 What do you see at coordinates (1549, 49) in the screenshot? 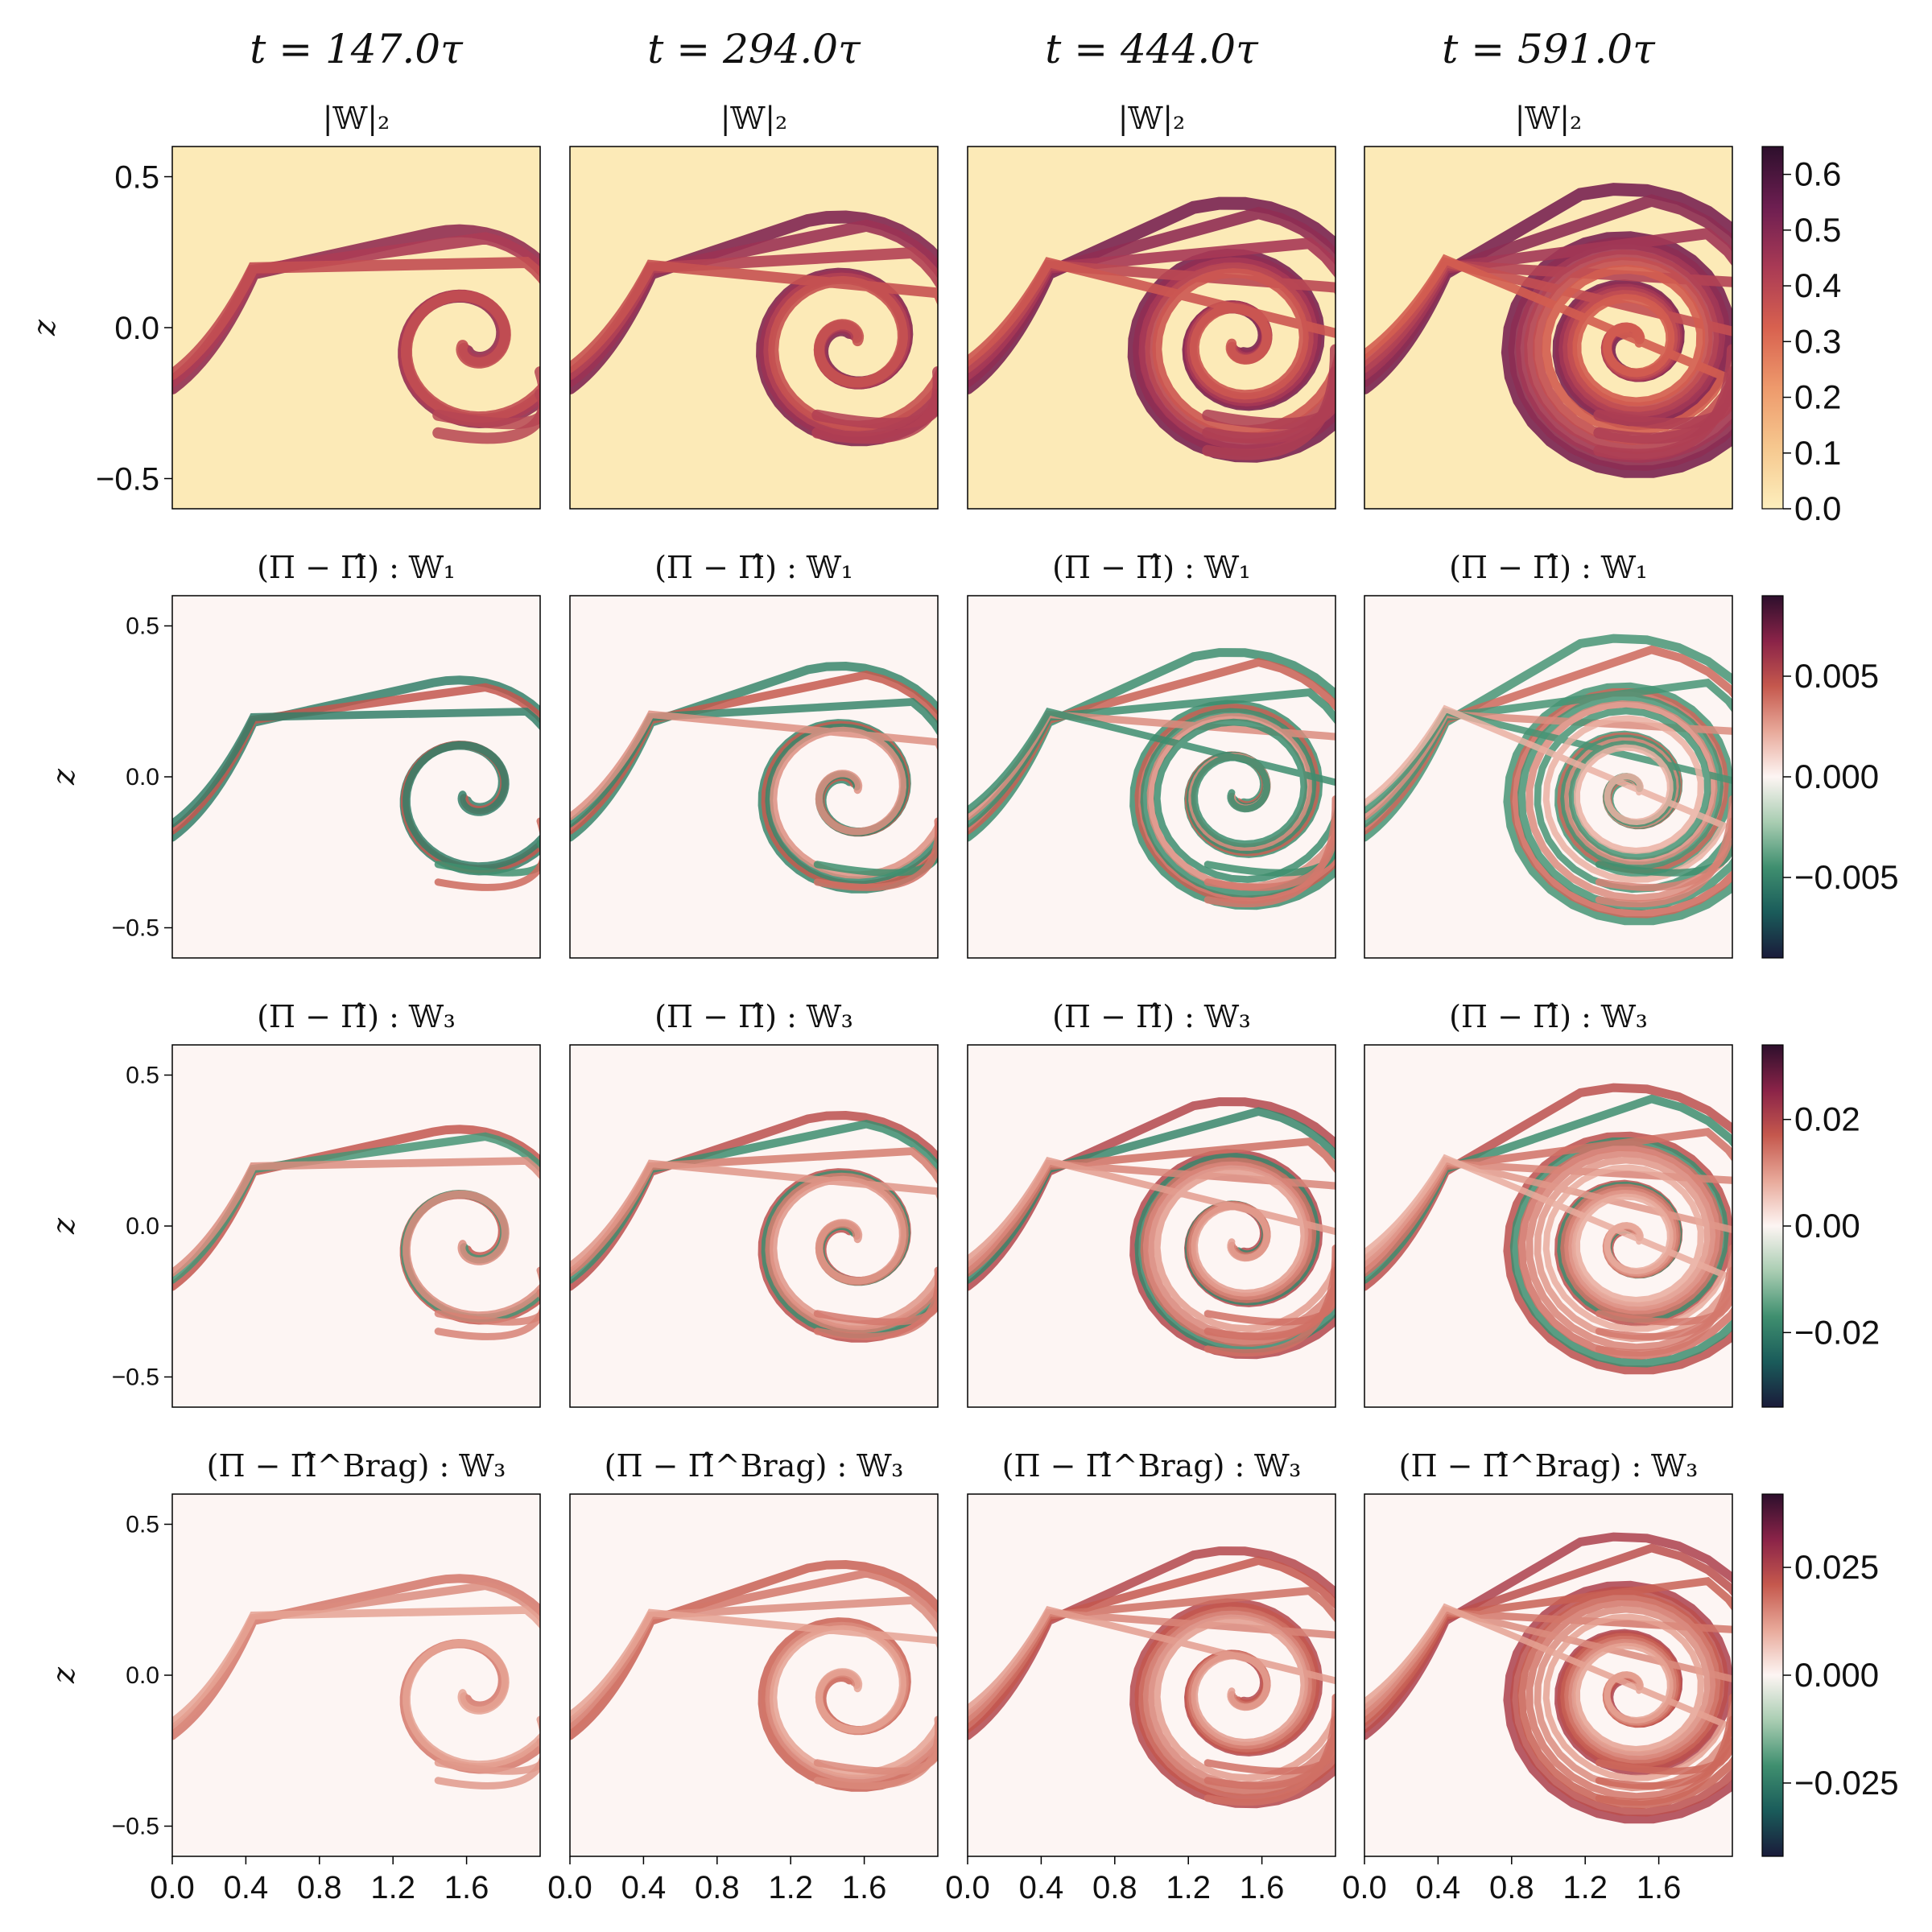
I see `column-title-4: t = 591.0τ` at bounding box center [1549, 49].